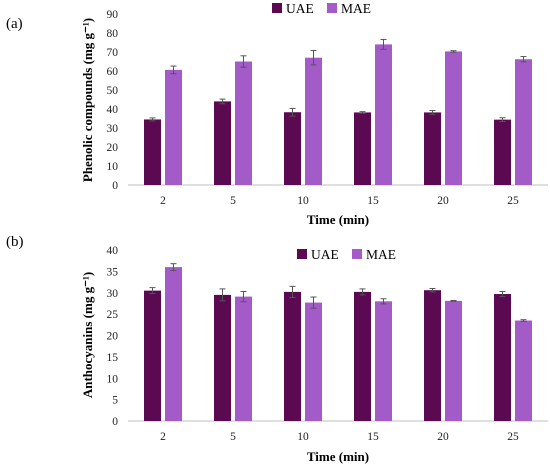  I want to click on panel-b-y-axis-title: Anthocyanins (mg g⁻¹), so click(87, 335).